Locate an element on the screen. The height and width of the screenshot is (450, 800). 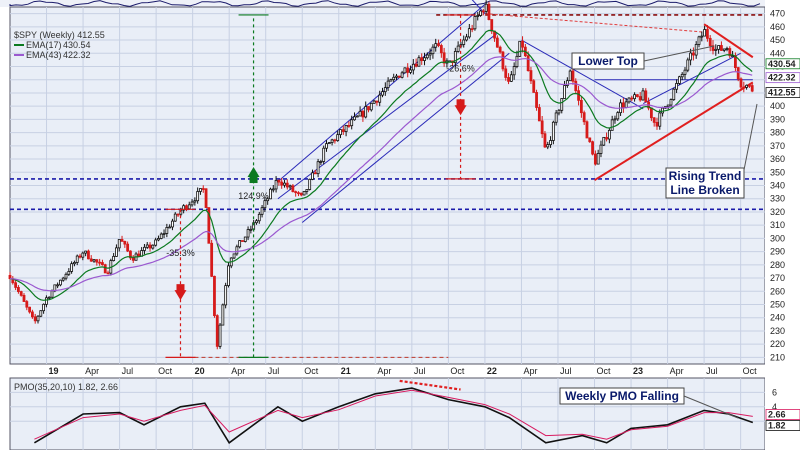
top-indicator-strip is located at coordinates (382, 3).